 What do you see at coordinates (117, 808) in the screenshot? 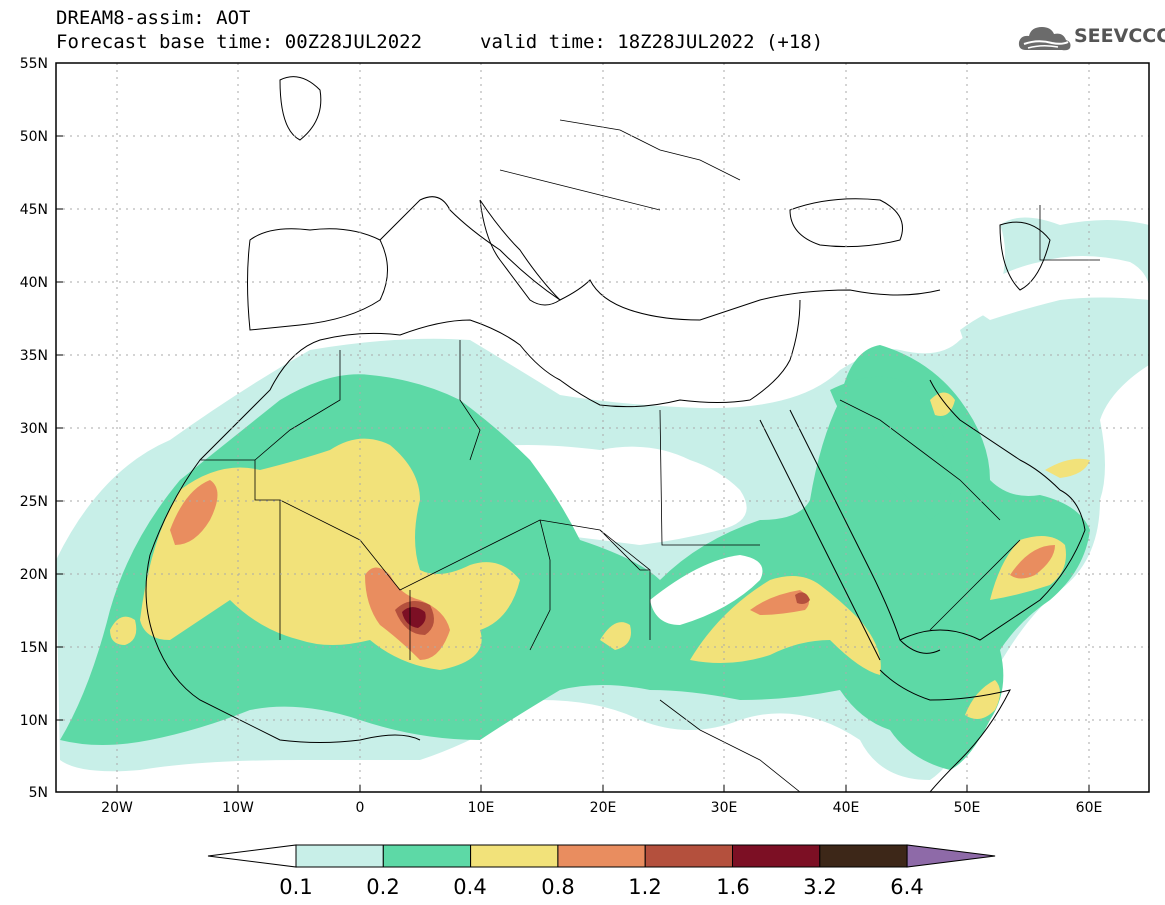
I see `lon-label: 20W` at bounding box center [117, 808].